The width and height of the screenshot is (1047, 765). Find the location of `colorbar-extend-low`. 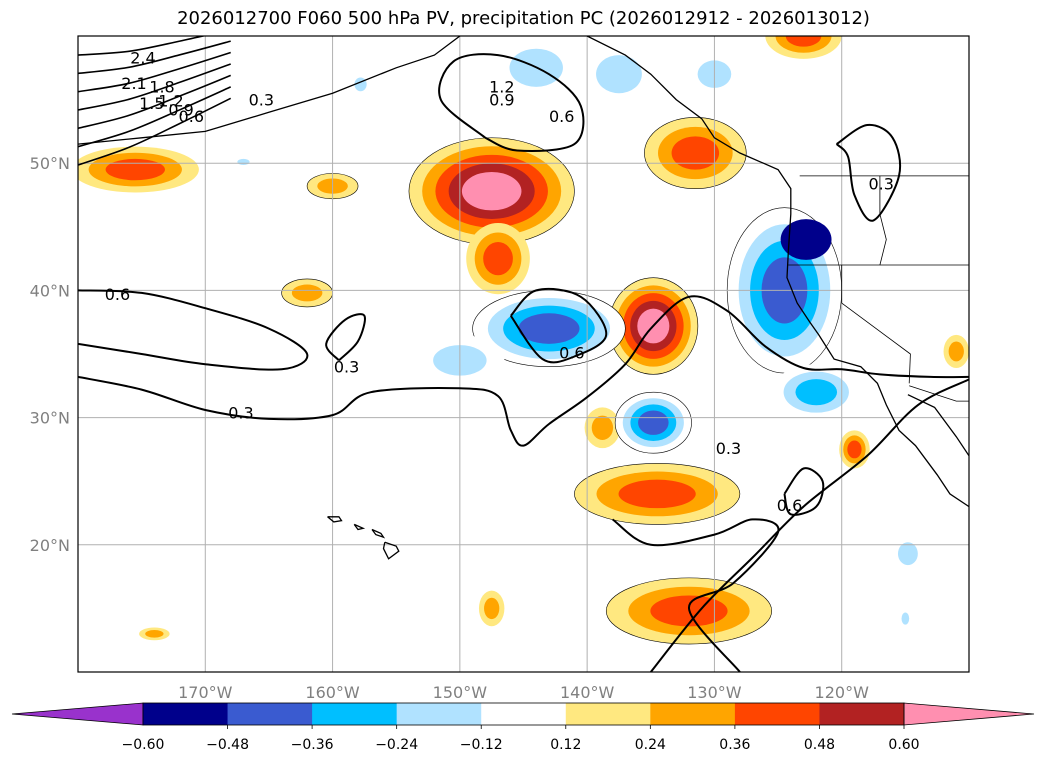

colorbar-extend-low is located at coordinates (77, 714).